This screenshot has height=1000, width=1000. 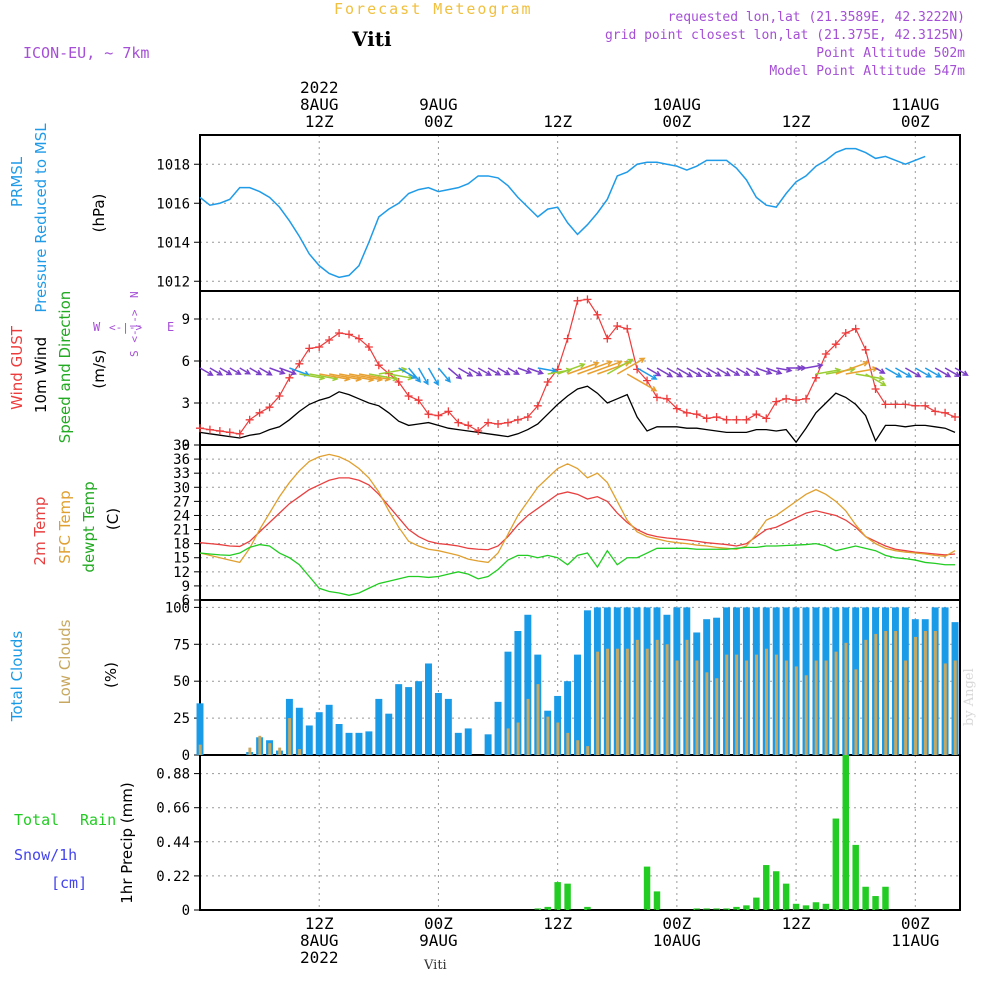 What do you see at coordinates (181, 545) in the screenshot?
I see `ytick-label: 18` at bounding box center [181, 545].